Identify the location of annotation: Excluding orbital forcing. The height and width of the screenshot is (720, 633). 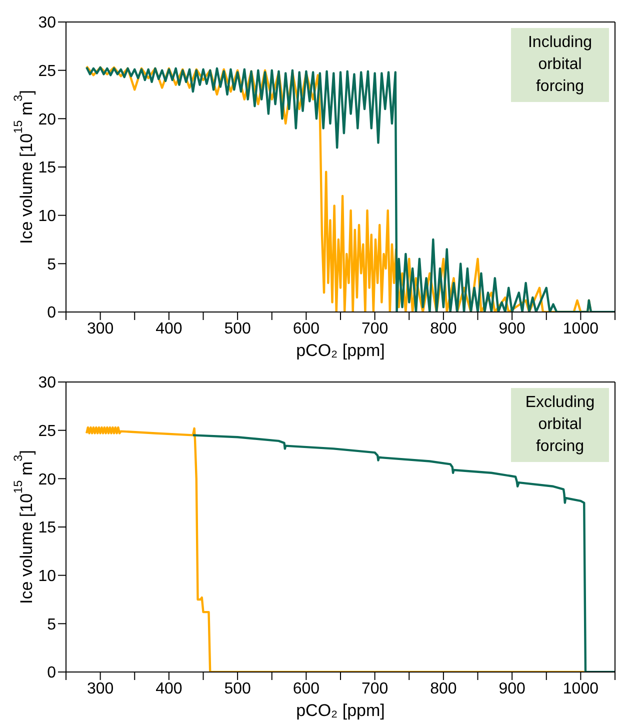
(560, 425).